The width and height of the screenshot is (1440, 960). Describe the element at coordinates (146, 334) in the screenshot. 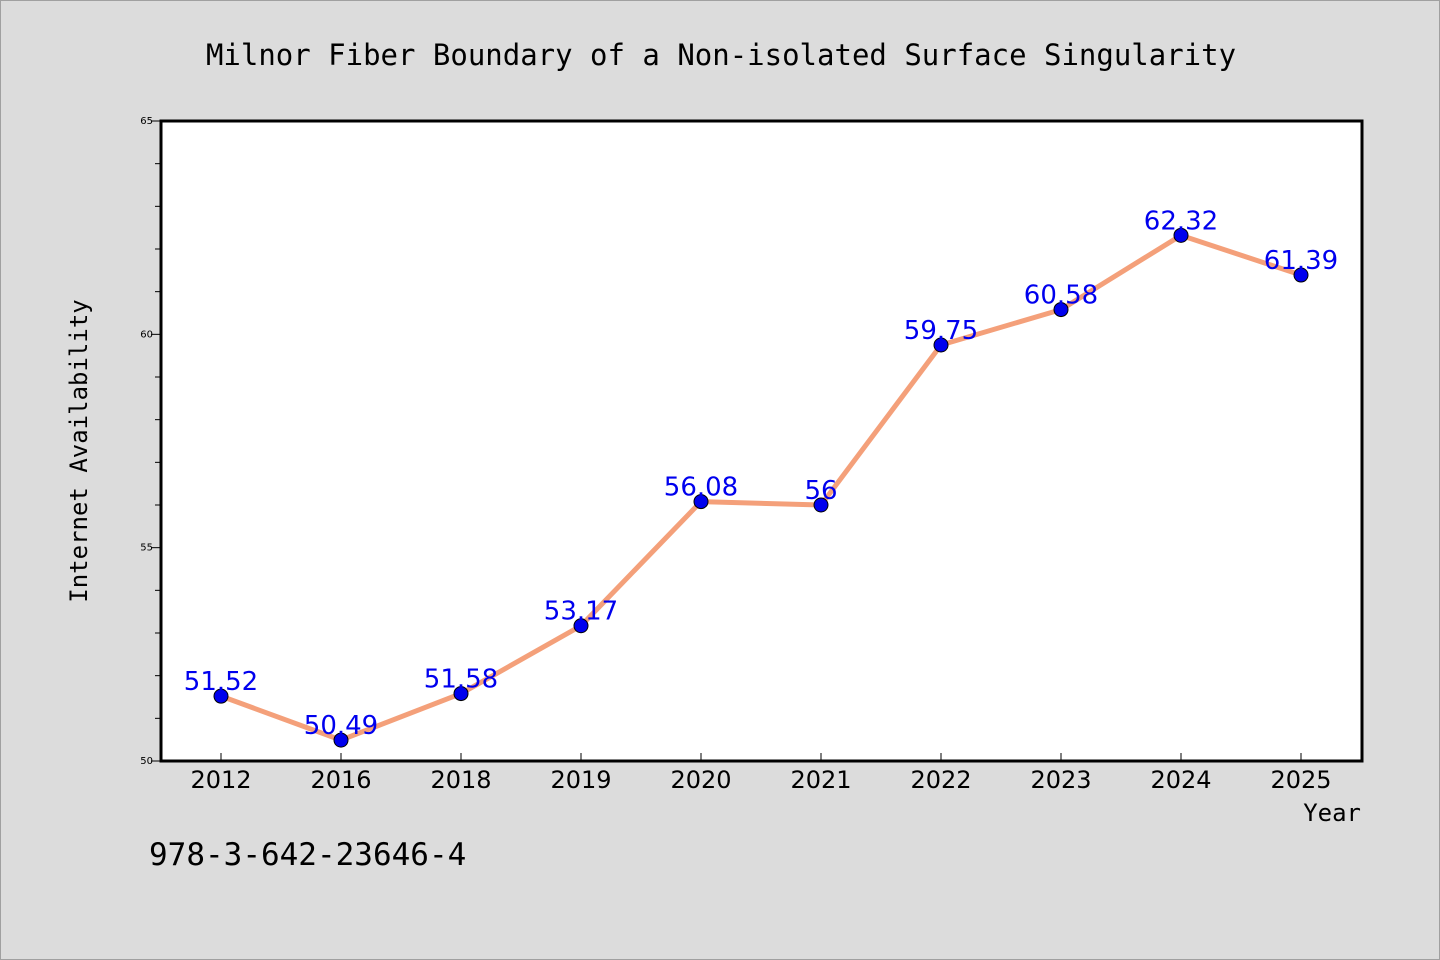

I see `y-tick-label: 60` at that location.